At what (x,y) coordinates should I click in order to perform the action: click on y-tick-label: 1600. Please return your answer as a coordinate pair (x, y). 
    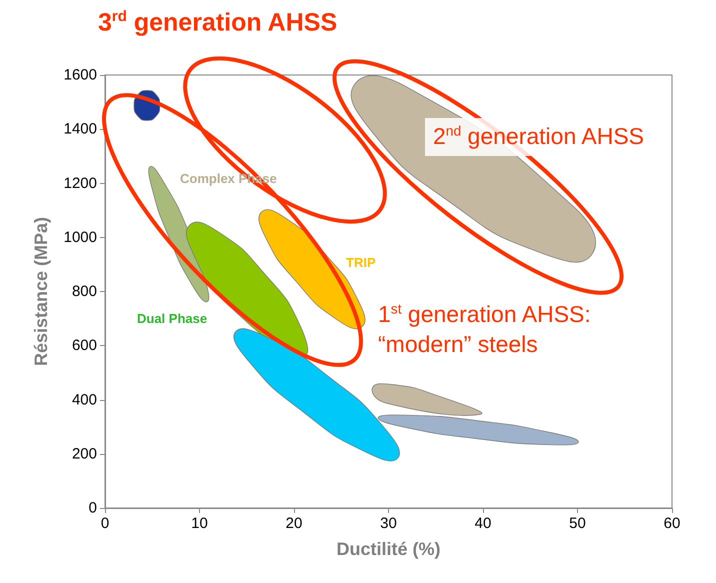
    Looking at the image, I should click on (80, 75).